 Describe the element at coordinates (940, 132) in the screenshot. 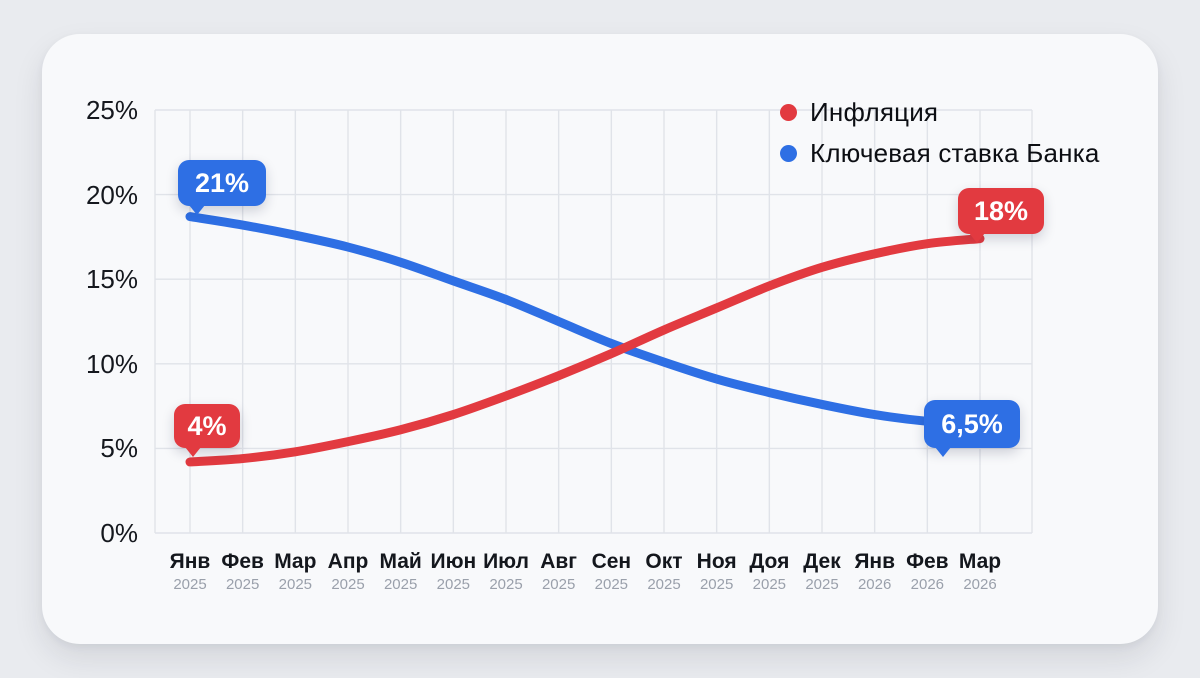

I see `legend: Инфляция Ключевая ставка Банка` at that location.